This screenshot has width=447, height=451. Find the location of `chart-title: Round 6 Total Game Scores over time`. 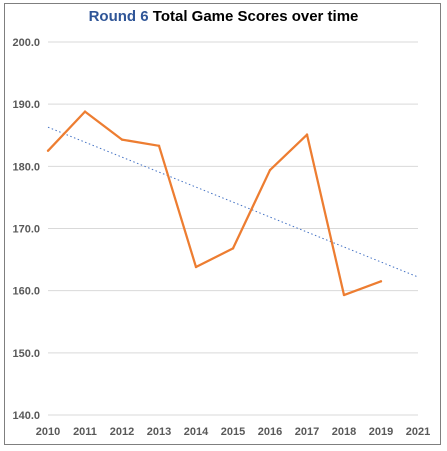

chart-title: Round 6 Total Game Scores over time is located at coordinates (223, 16).